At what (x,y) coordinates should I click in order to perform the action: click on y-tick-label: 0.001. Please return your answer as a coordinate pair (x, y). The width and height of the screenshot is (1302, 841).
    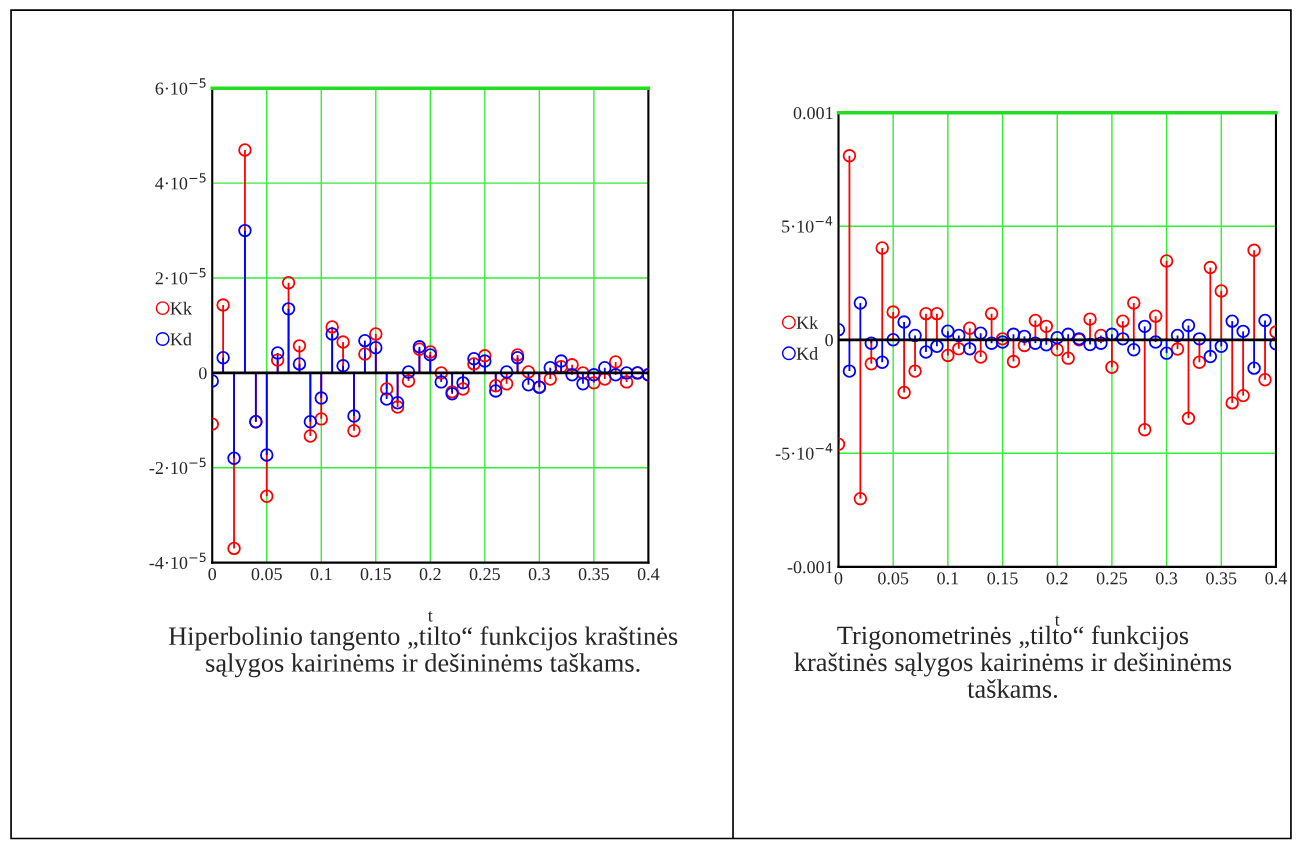
    Looking at the image, I should click on (813, 113).